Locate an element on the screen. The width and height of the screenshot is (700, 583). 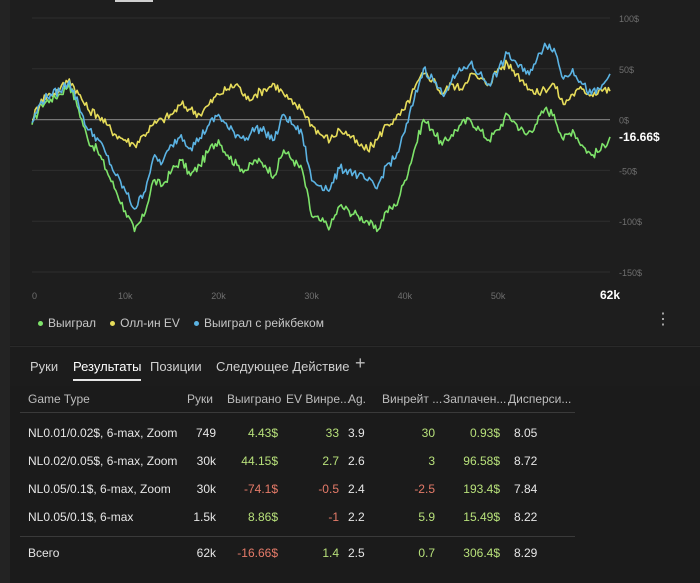
y-tick-label: 0$ is located at coordinates (624, 121).